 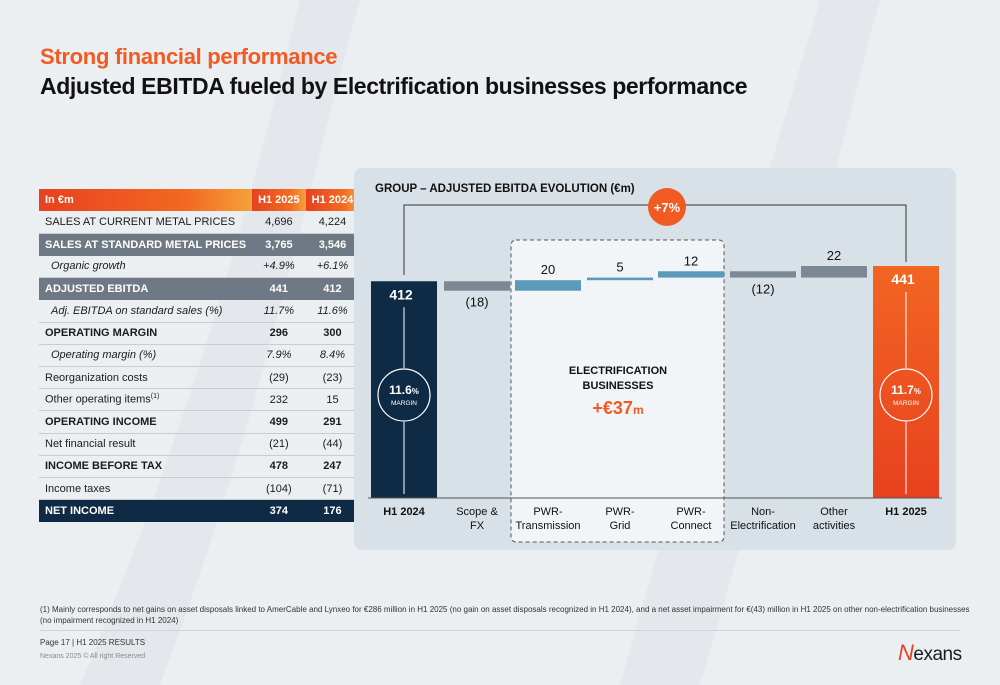 What do you see at coordinates (548, 285) in the screenshot?
I see `bar-pwr-transmission` at bounding box center [548, 285].